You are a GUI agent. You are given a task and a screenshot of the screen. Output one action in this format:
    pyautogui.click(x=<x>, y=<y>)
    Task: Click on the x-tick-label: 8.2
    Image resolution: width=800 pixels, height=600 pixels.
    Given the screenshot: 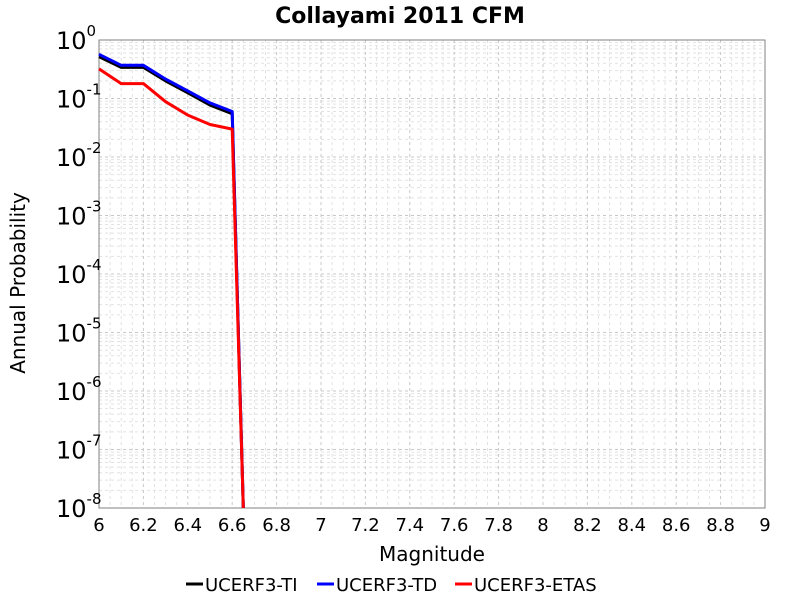 What is the action you would take?
    pyautogui.click(x=587, y=525)
    